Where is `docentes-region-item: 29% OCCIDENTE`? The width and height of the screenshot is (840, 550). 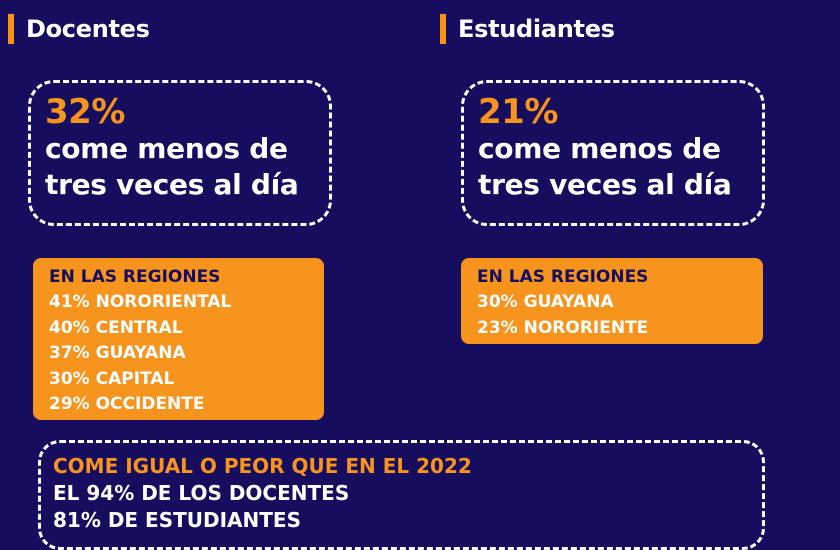 docentes-region-item: 29% OCCIDENTE is located at coordinates (127, 404).